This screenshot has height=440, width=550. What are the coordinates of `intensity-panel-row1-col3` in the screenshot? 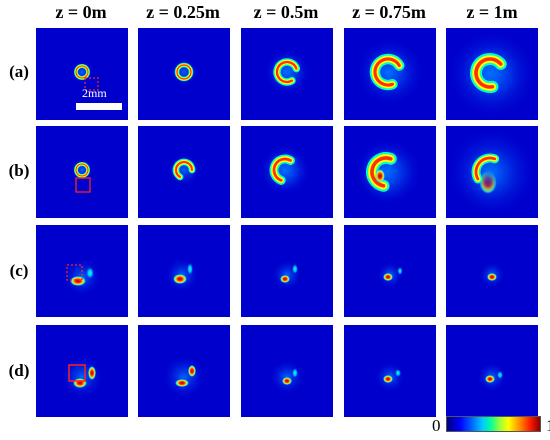 It's located at (390, 172).